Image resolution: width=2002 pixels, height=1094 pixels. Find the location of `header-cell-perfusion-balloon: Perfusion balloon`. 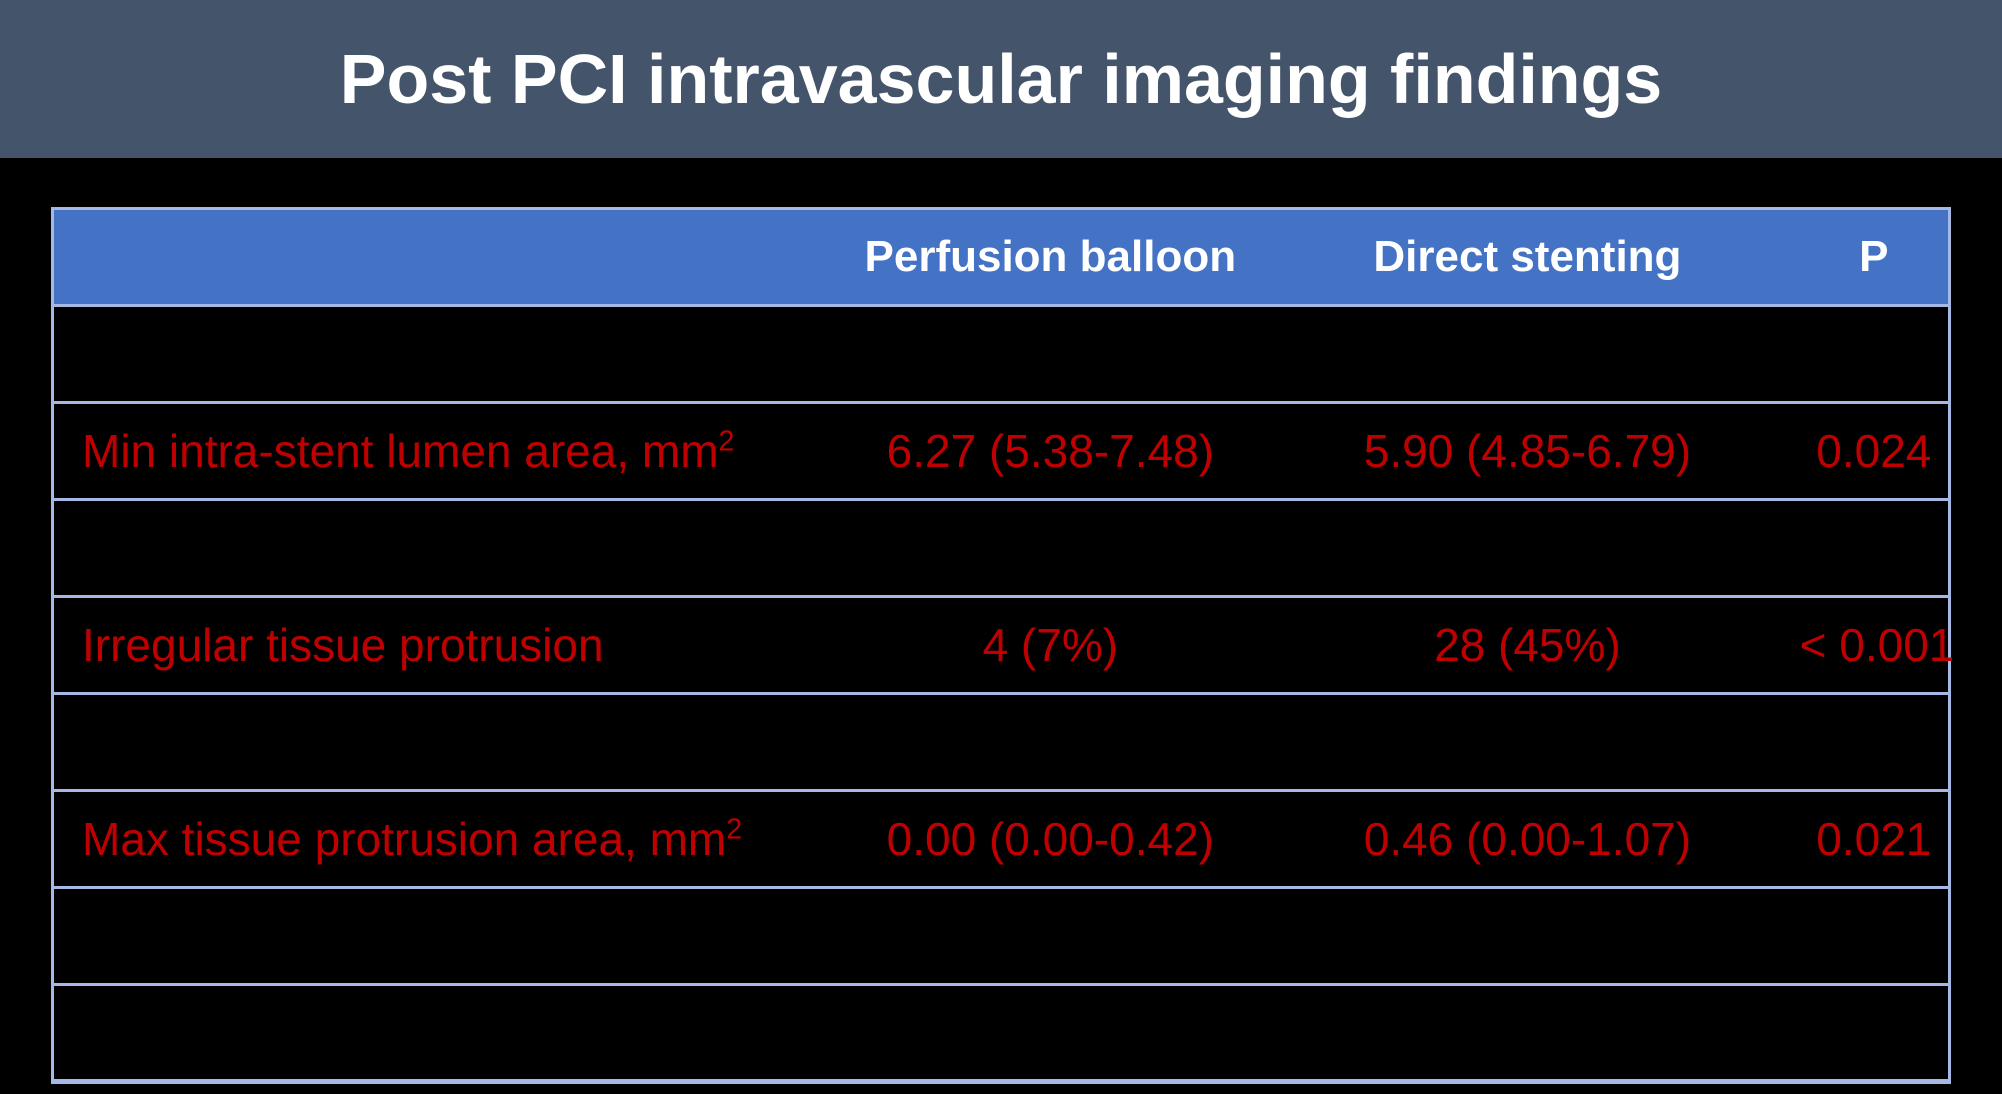

header-cell-perfusion-balloon: Perfusion balloon is located at coordinates (1050, 257).